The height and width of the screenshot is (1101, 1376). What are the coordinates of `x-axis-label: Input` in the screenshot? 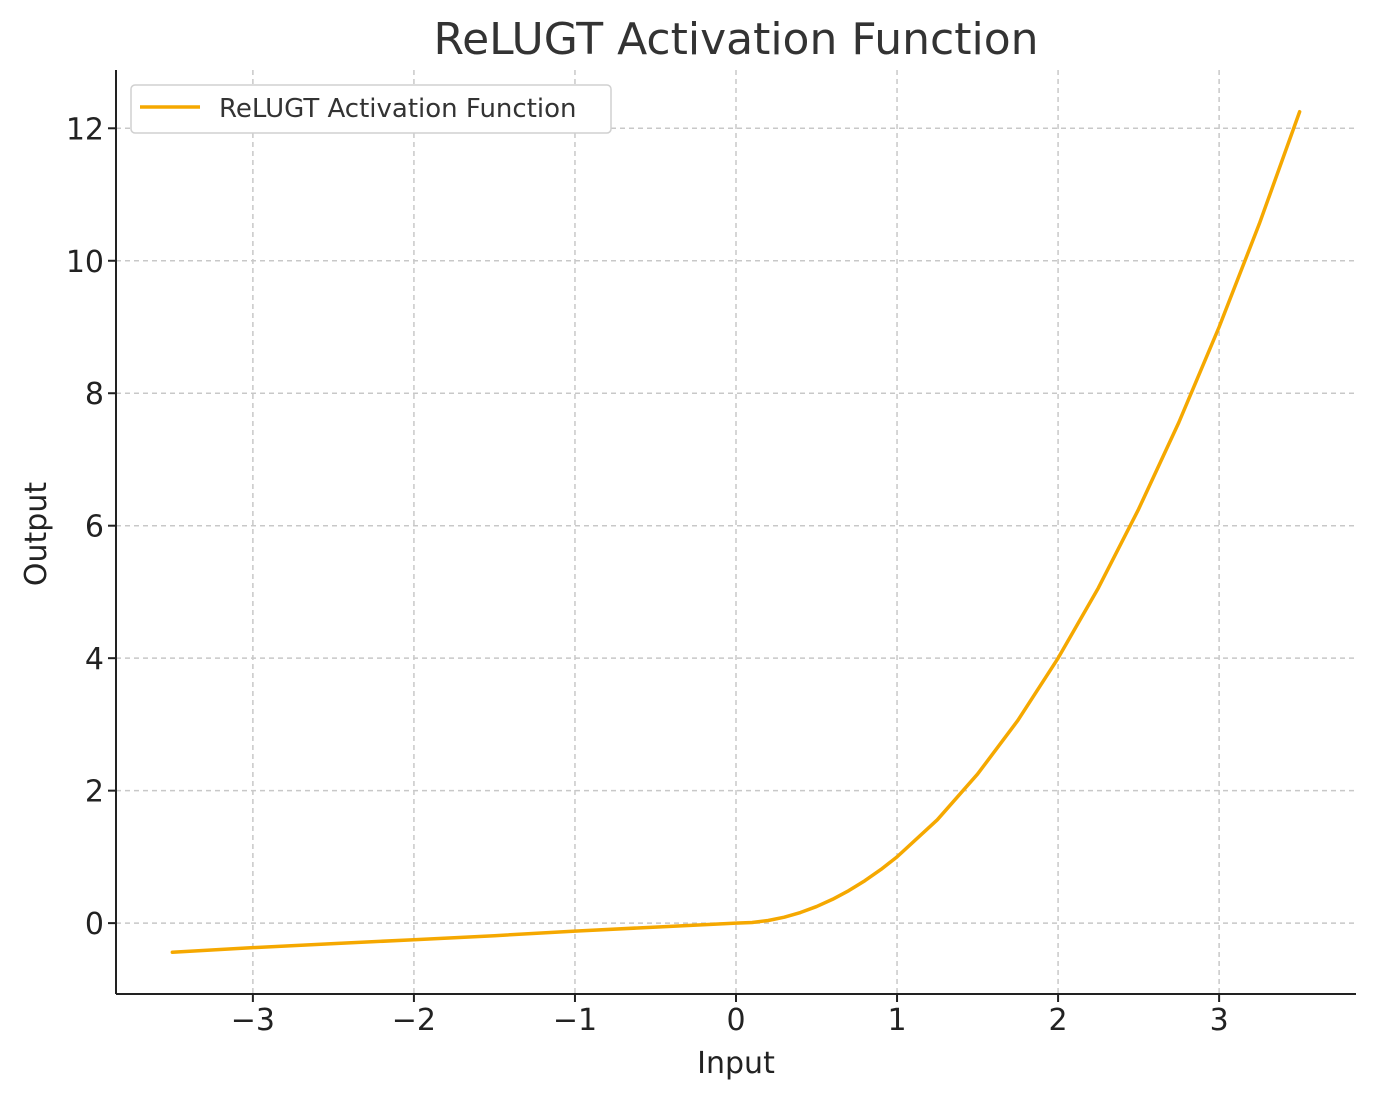 It's located at (736, 1063).